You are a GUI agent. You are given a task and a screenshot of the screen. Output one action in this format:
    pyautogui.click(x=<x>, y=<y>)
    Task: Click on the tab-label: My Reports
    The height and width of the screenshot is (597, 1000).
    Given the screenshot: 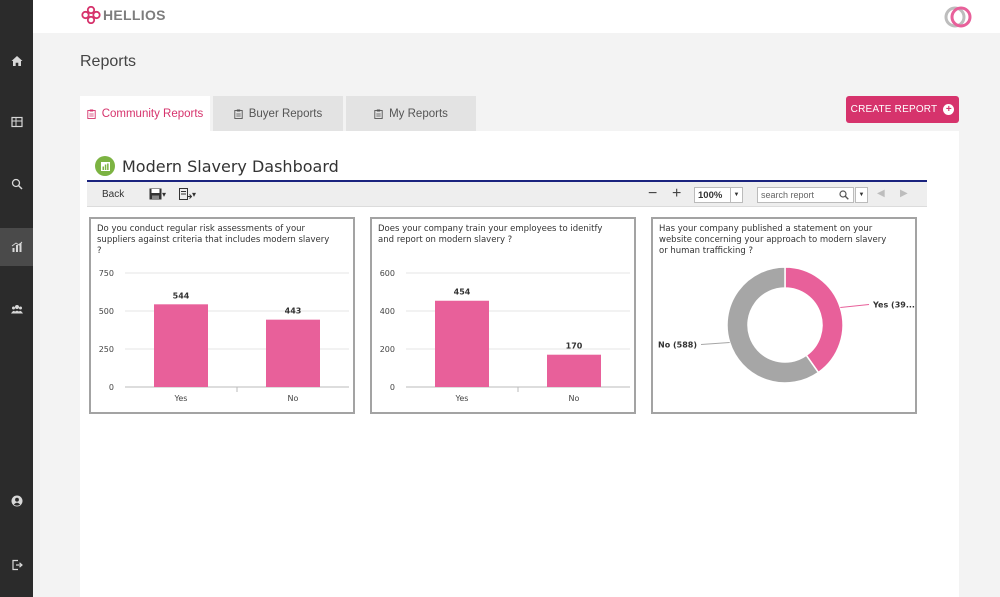 What is the action you would take?
    pyautogui.click(x=418, y=113)
    